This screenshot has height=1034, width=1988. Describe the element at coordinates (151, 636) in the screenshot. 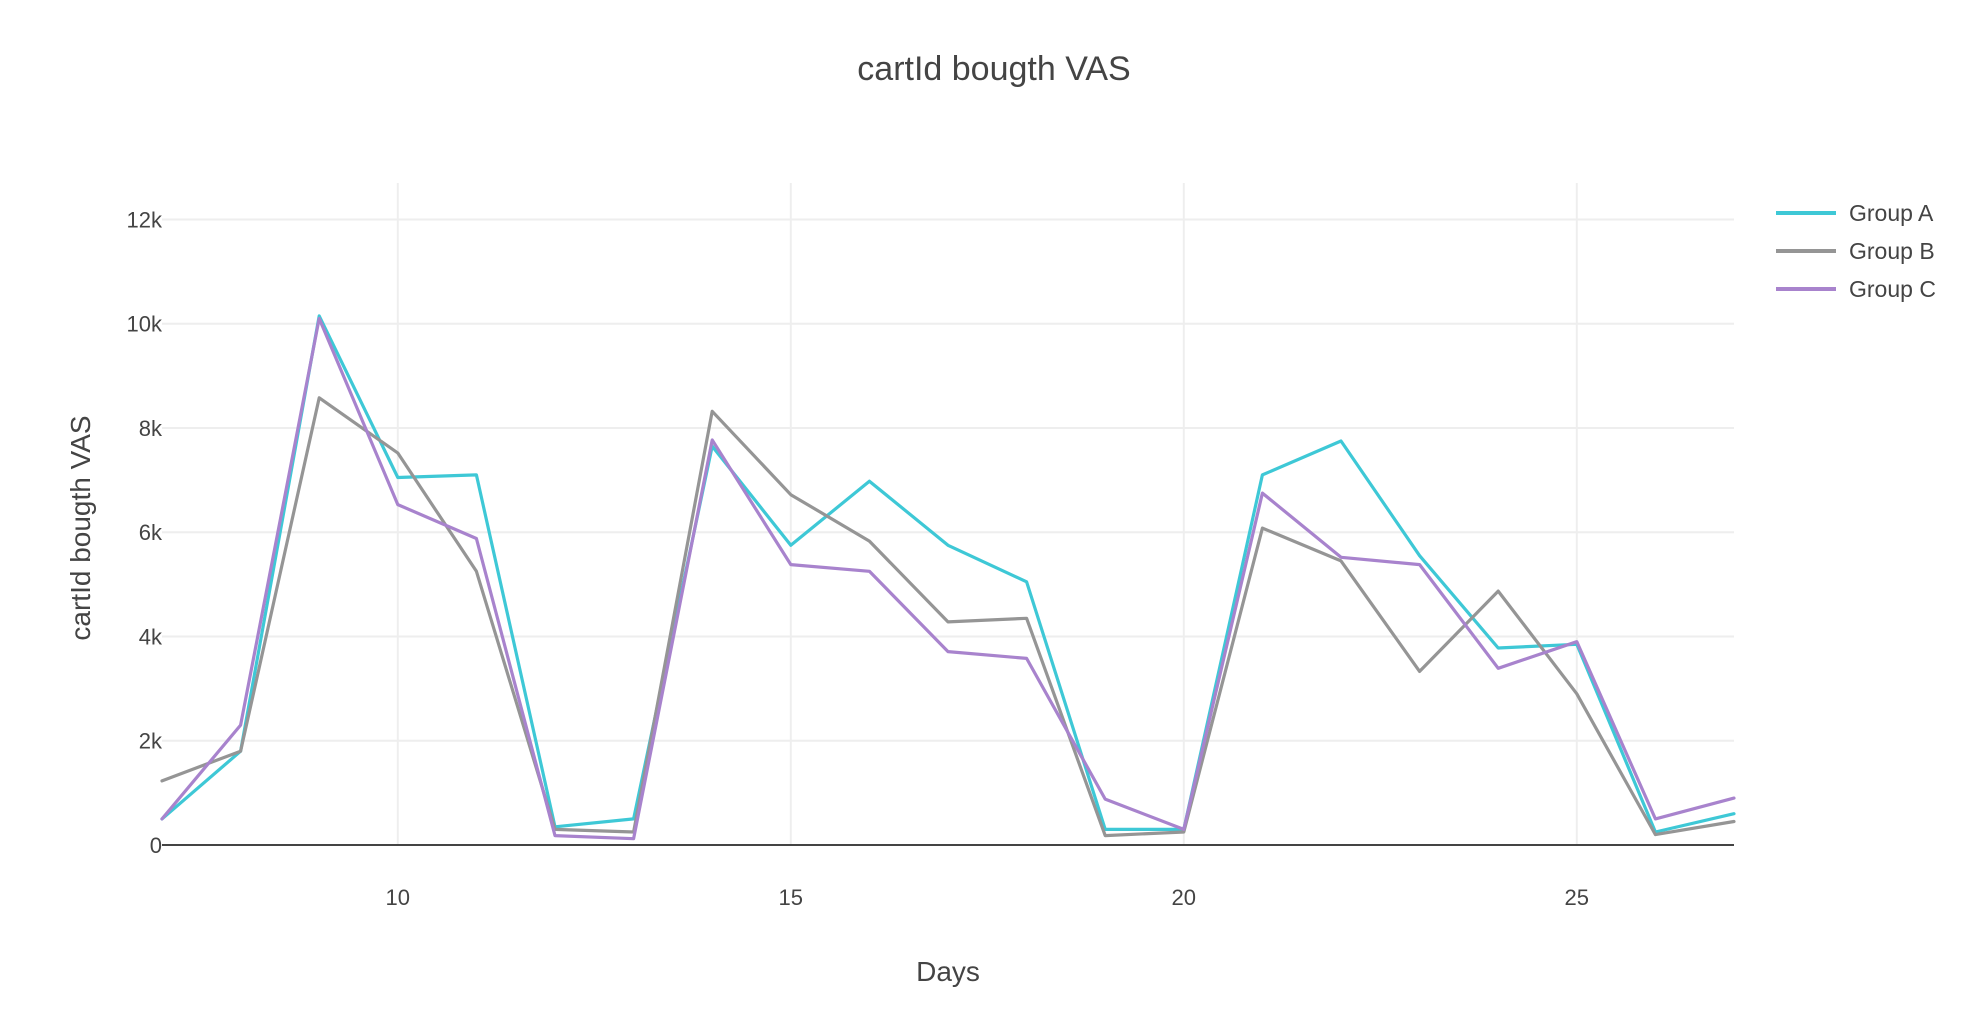

I see `y-tick-label: 4k` at that location.